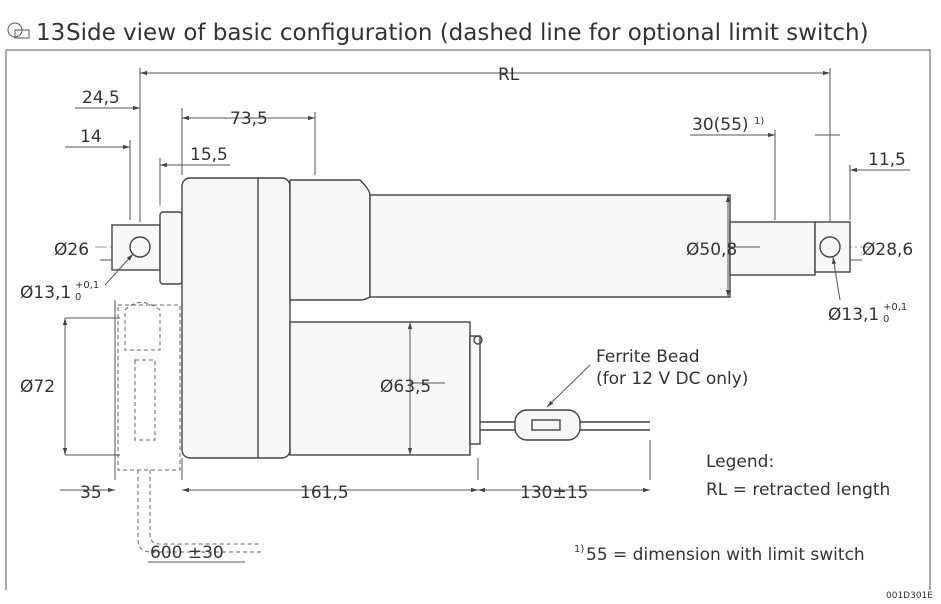 The height and width of the screenshot is (604, 941). Describe the element at coordinates (187, 553) in the screenshot. I see `dimension: 600 ±30` at that location.